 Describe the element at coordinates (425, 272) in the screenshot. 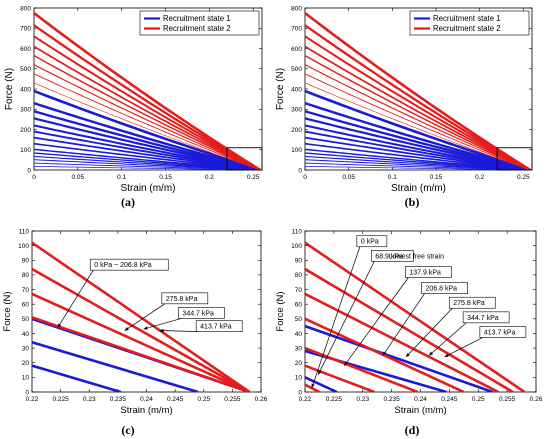

I see `annotation-label: 137.9 kPa` at that location.